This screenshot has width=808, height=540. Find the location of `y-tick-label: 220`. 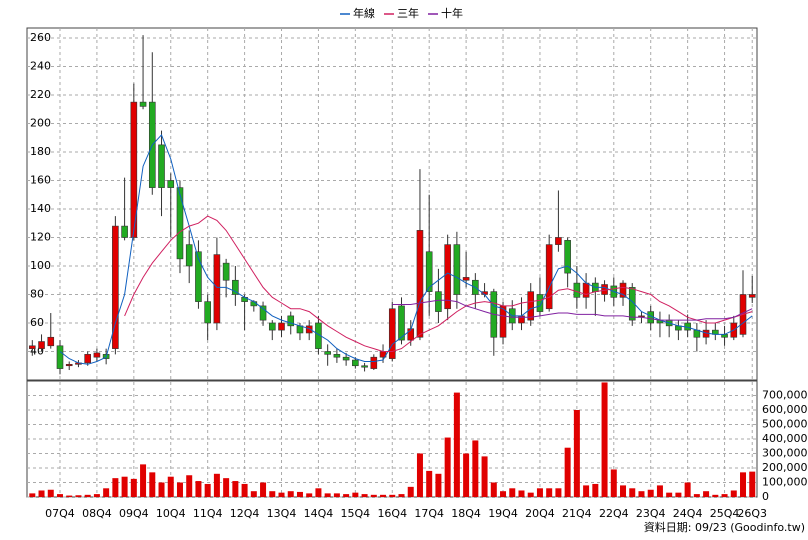

y-tick-label: 220 is located at coordinates (40, 94).